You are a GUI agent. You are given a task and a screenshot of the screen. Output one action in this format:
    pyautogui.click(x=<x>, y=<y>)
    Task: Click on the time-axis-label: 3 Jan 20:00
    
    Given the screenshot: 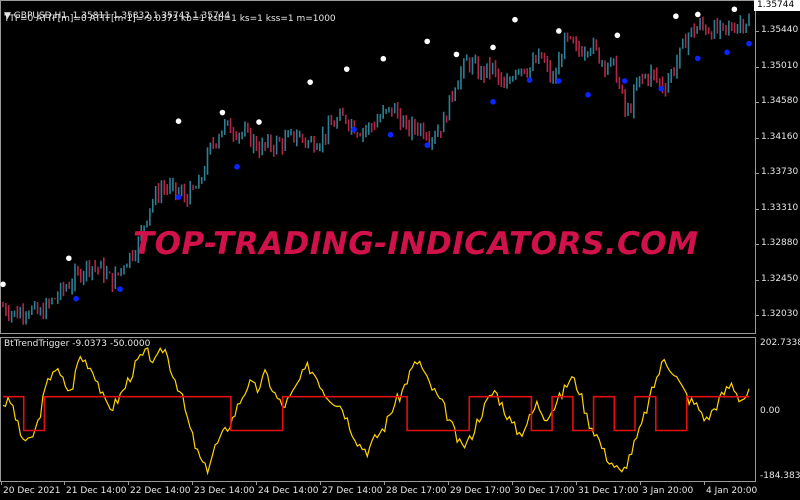 What is the action you would take?
    pyautogui.click(x=668, y=491)
    